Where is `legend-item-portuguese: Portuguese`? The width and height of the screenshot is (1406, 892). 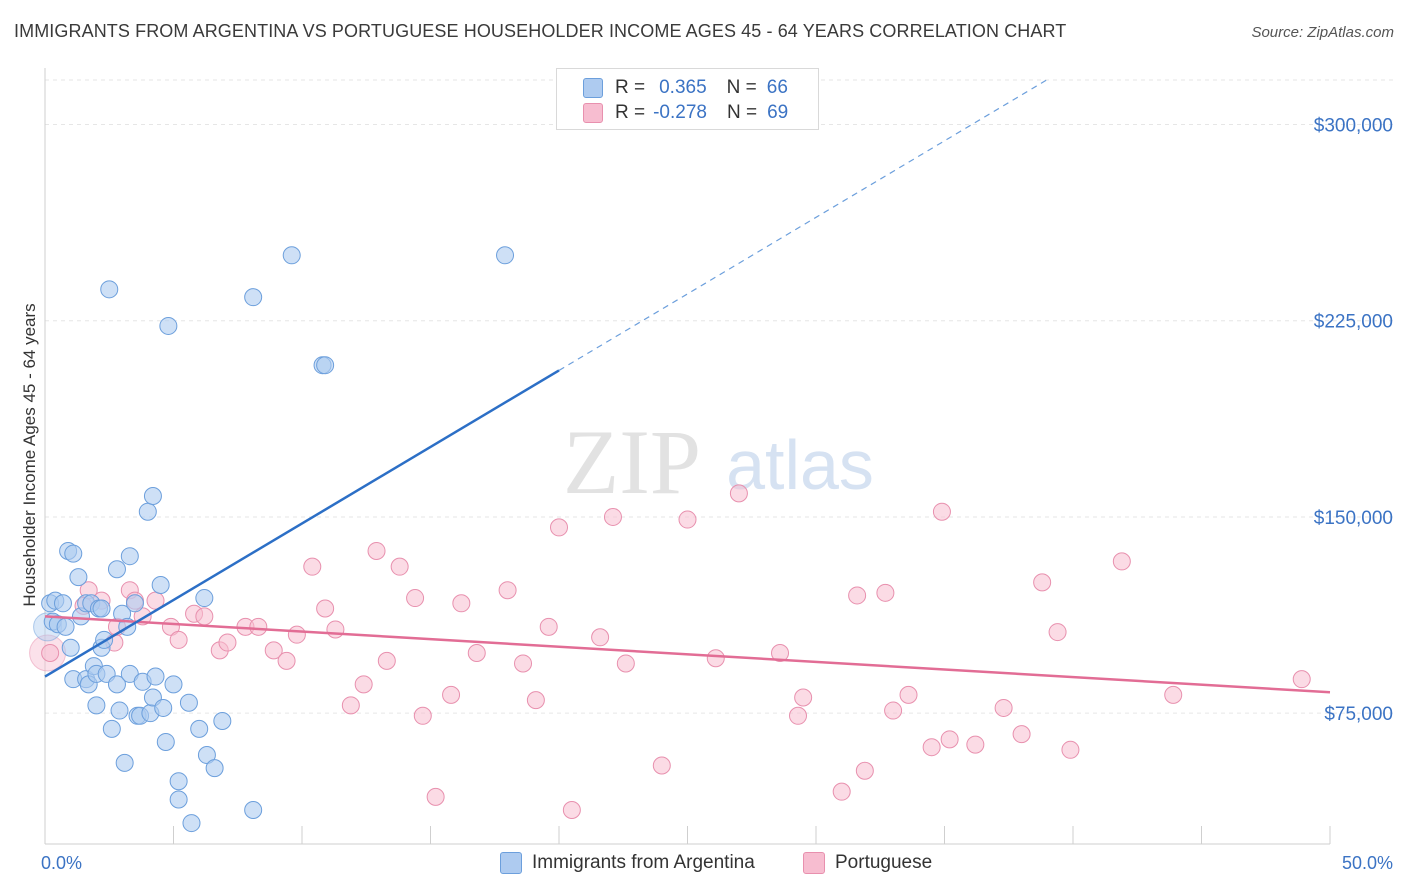
legend-item-portuguese: Portuguese is located at coordinates (867, 863).